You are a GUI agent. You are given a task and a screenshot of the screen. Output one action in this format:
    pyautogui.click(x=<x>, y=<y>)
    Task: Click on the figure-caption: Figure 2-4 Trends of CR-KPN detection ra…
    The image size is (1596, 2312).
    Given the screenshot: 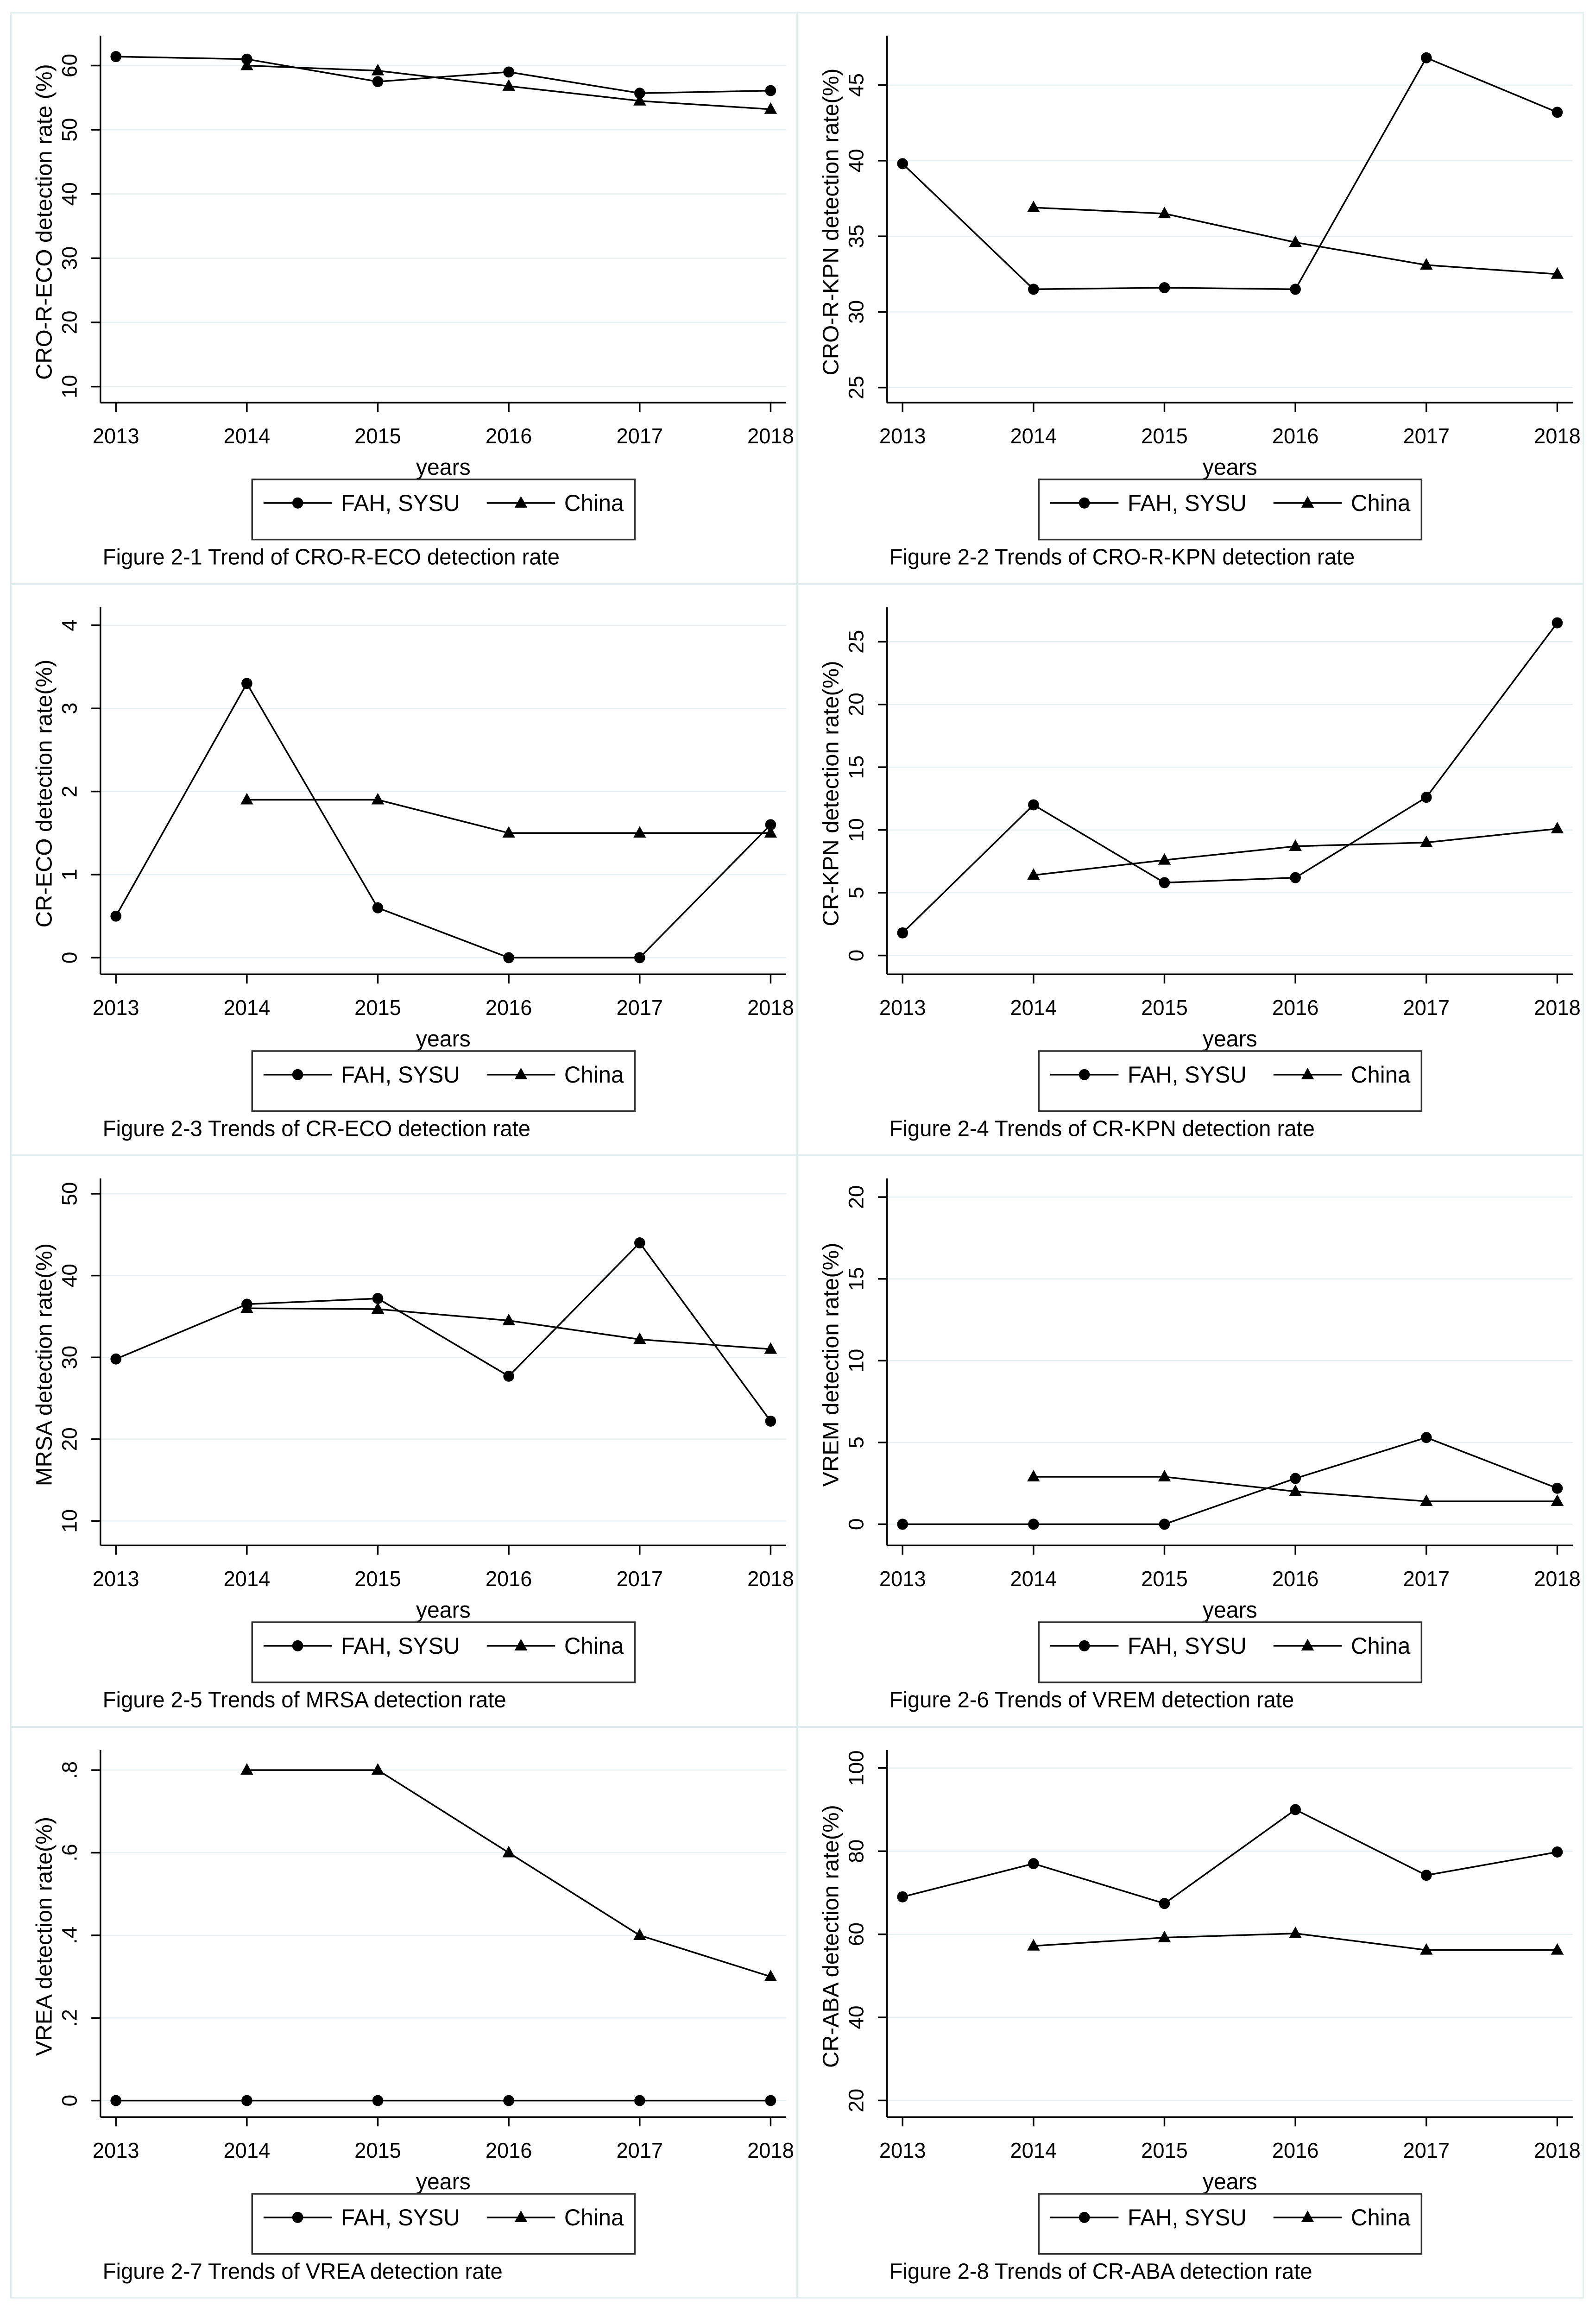 What is the action you would take?
    pyautogui.click(x=1101, y=1128)
    